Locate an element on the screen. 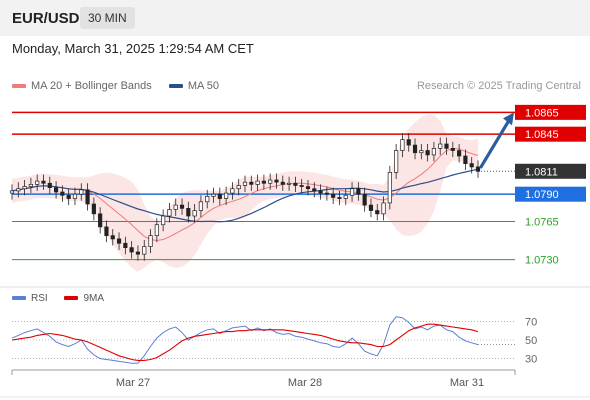 Image resolution: width=590 pixels, height=400 pixels. chart-header: EUR/USD 30 MIN is located at coordinates (295, 18).